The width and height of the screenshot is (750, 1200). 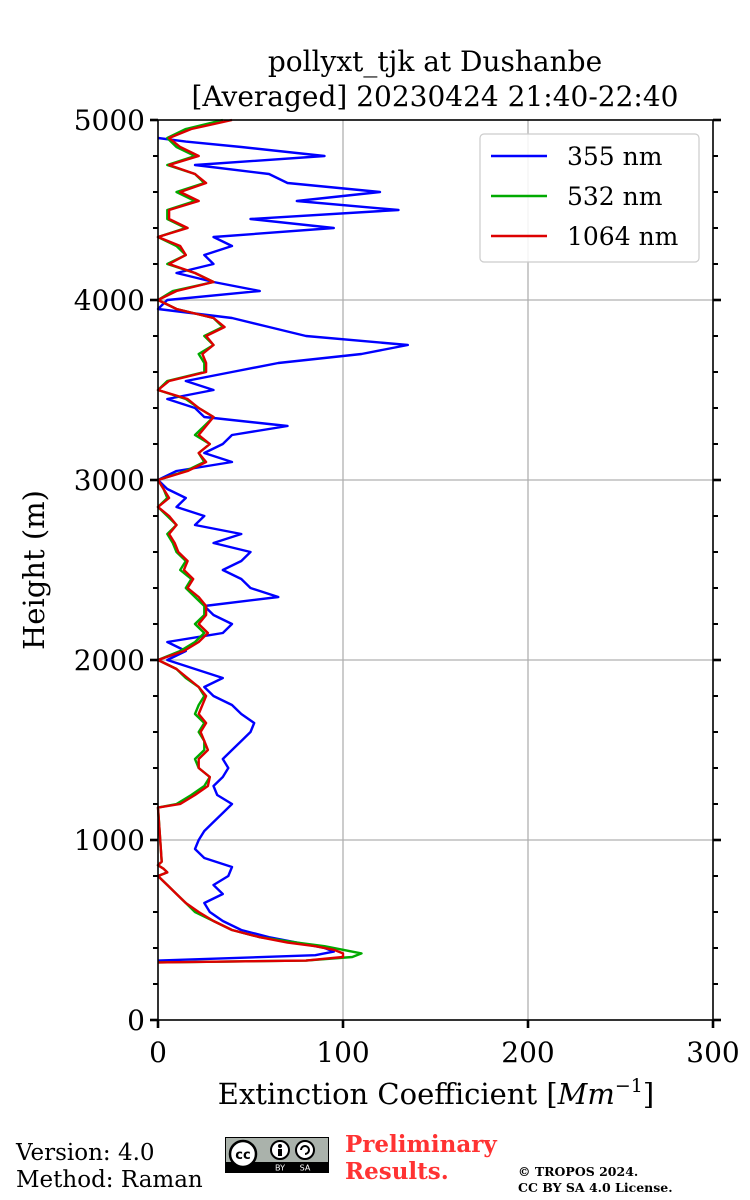 What do you see at coordinates (421, 1144) in the screenshot?
I see `preliminary-label-line1: Preliminary` at bounding box center [421, 1144].